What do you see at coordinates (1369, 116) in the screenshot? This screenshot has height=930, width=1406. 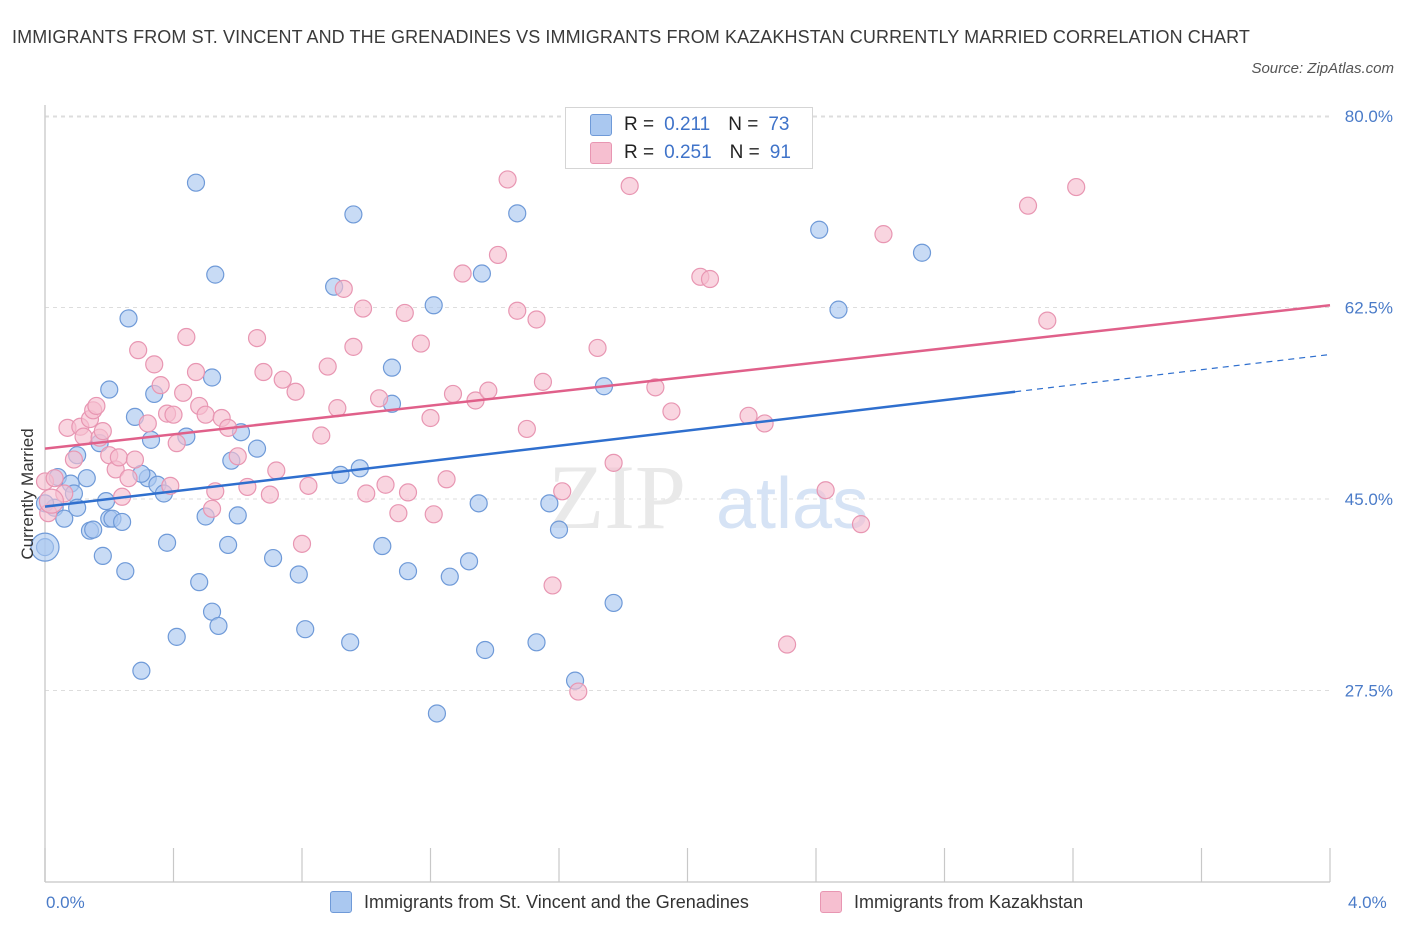 I see `y-tick-label: 80.0%` at bounding box center [1369, 116].